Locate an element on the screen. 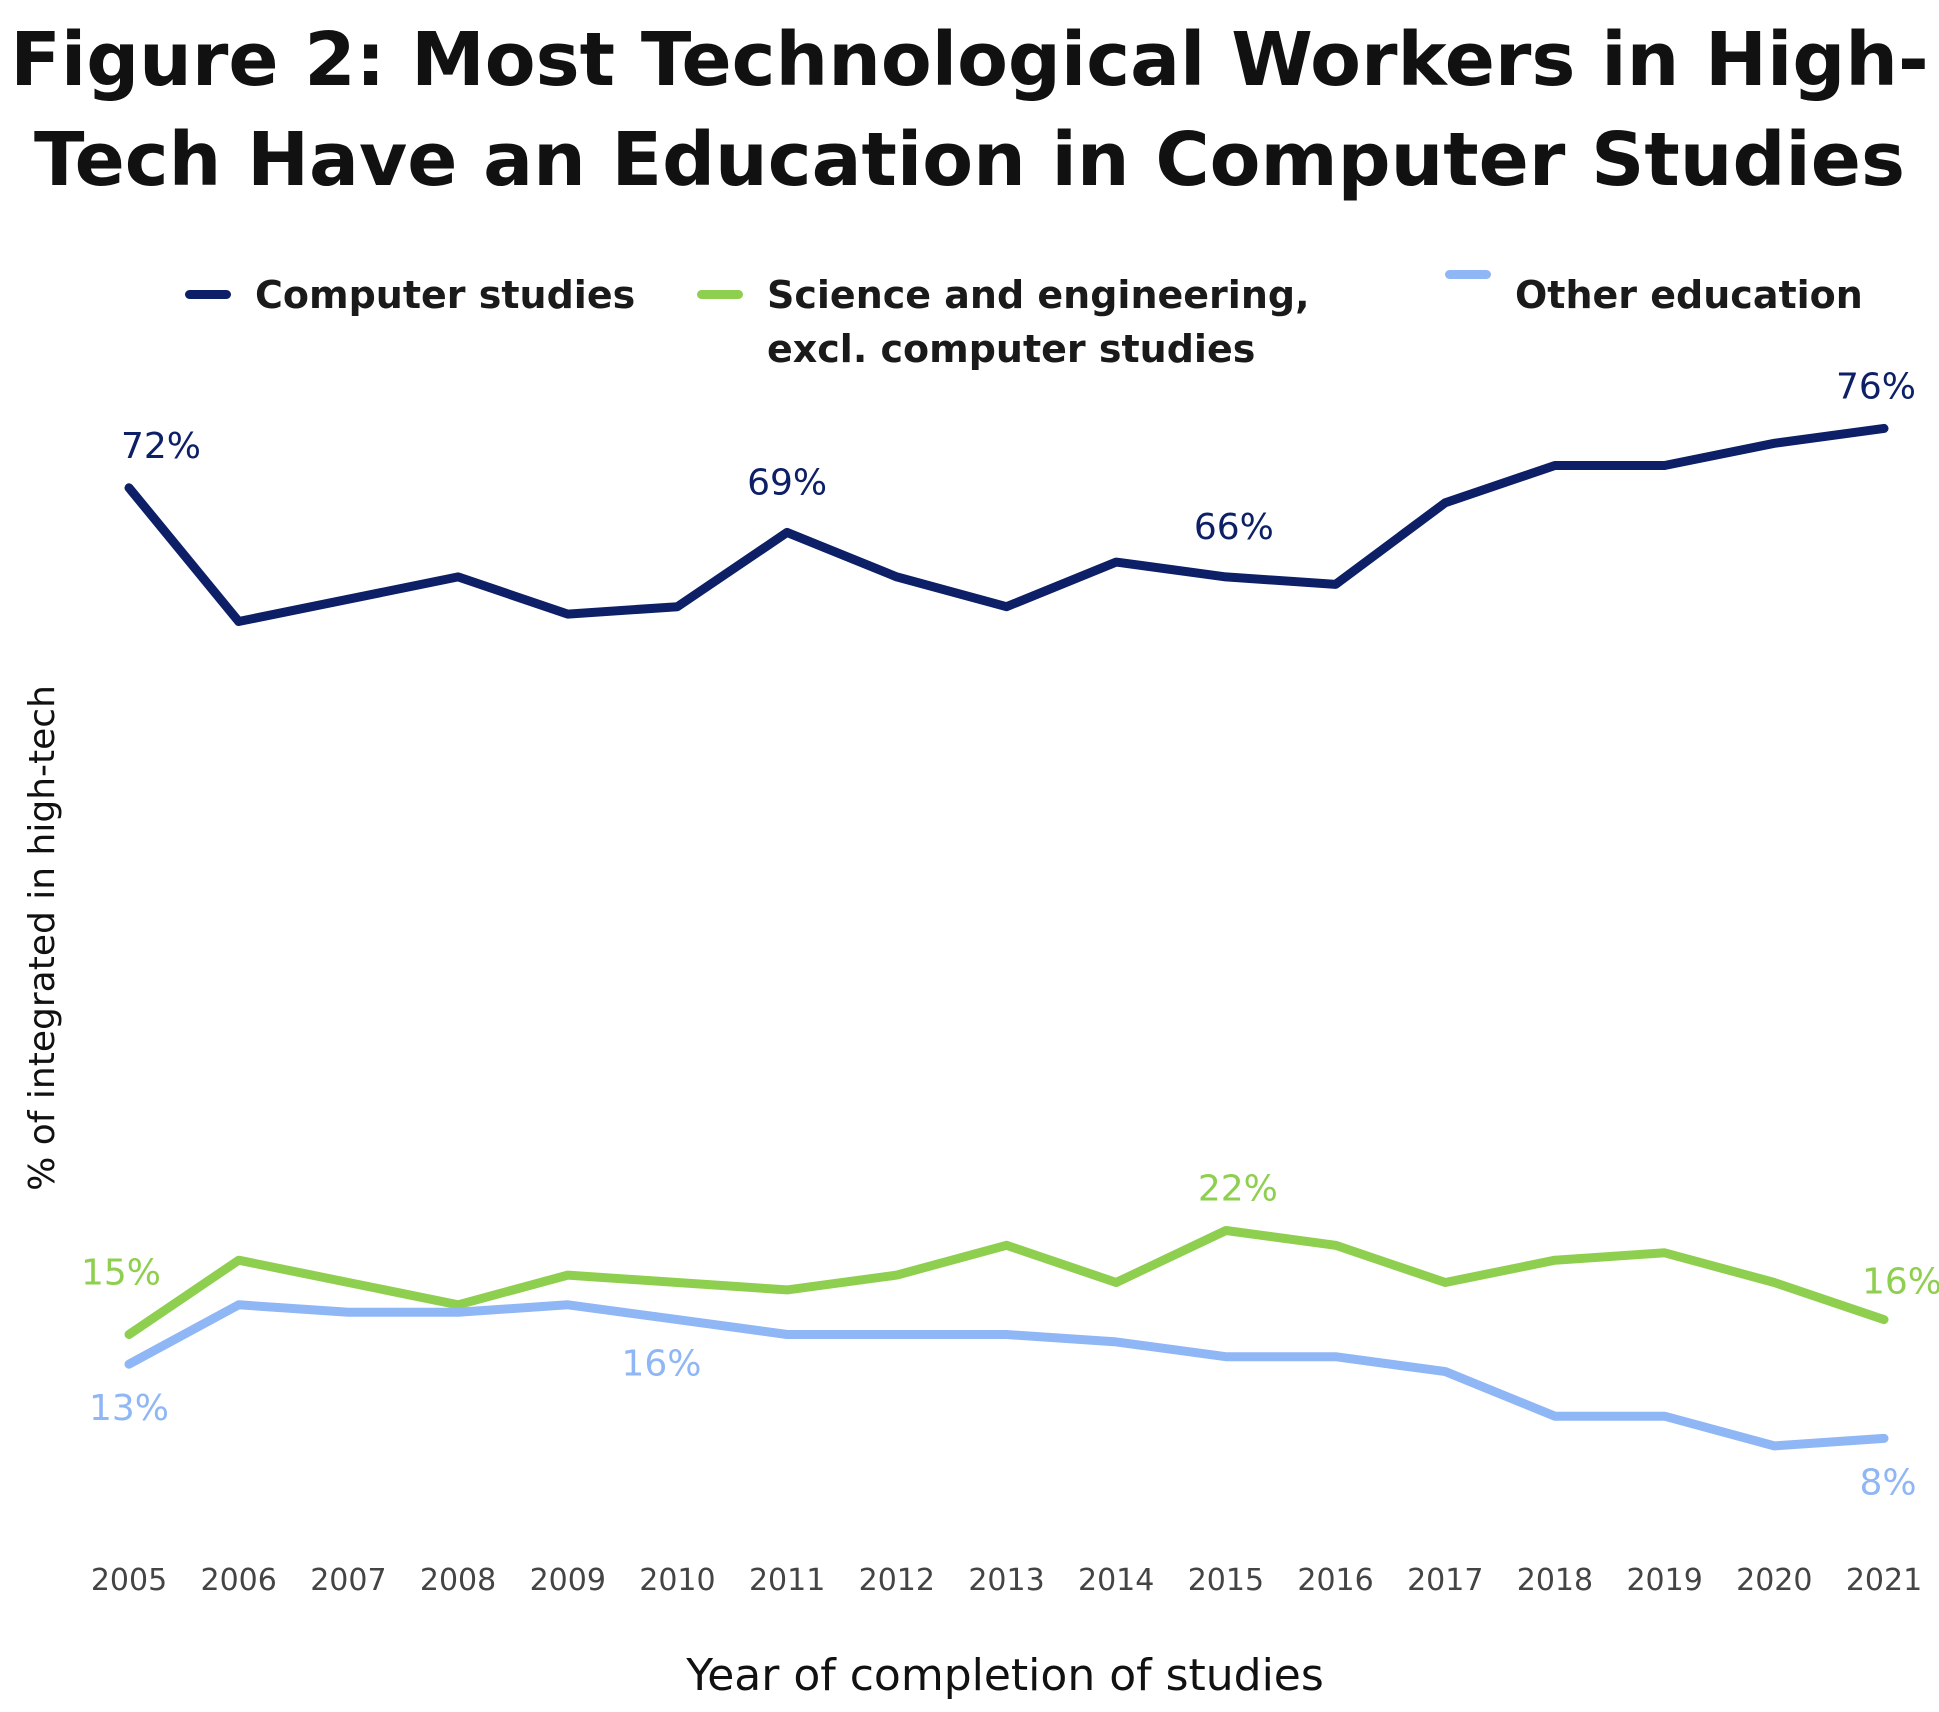  data-label-computer-studies-2015: 66% is located at coordinates (1234, 527).